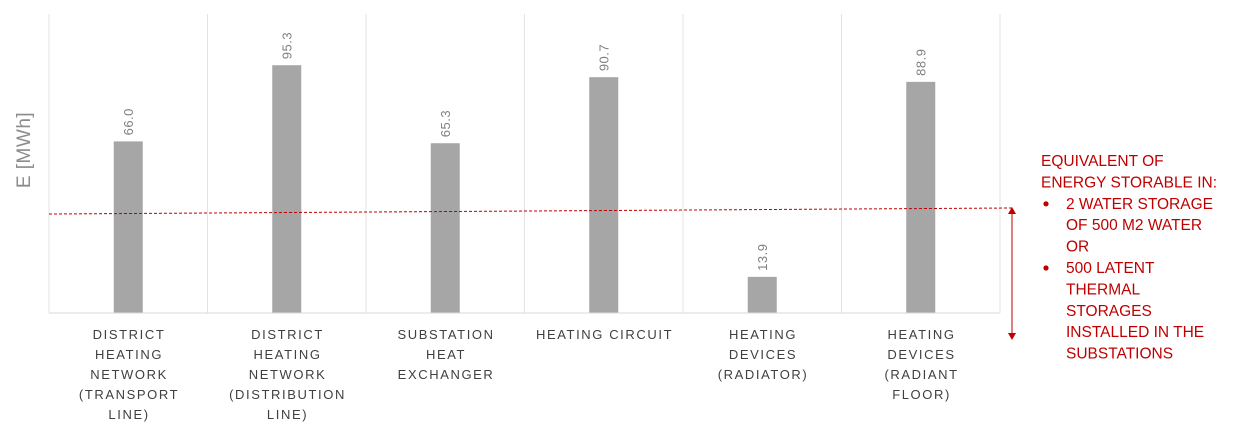  I want to click on category-label: HEAT, so click(446, 354).